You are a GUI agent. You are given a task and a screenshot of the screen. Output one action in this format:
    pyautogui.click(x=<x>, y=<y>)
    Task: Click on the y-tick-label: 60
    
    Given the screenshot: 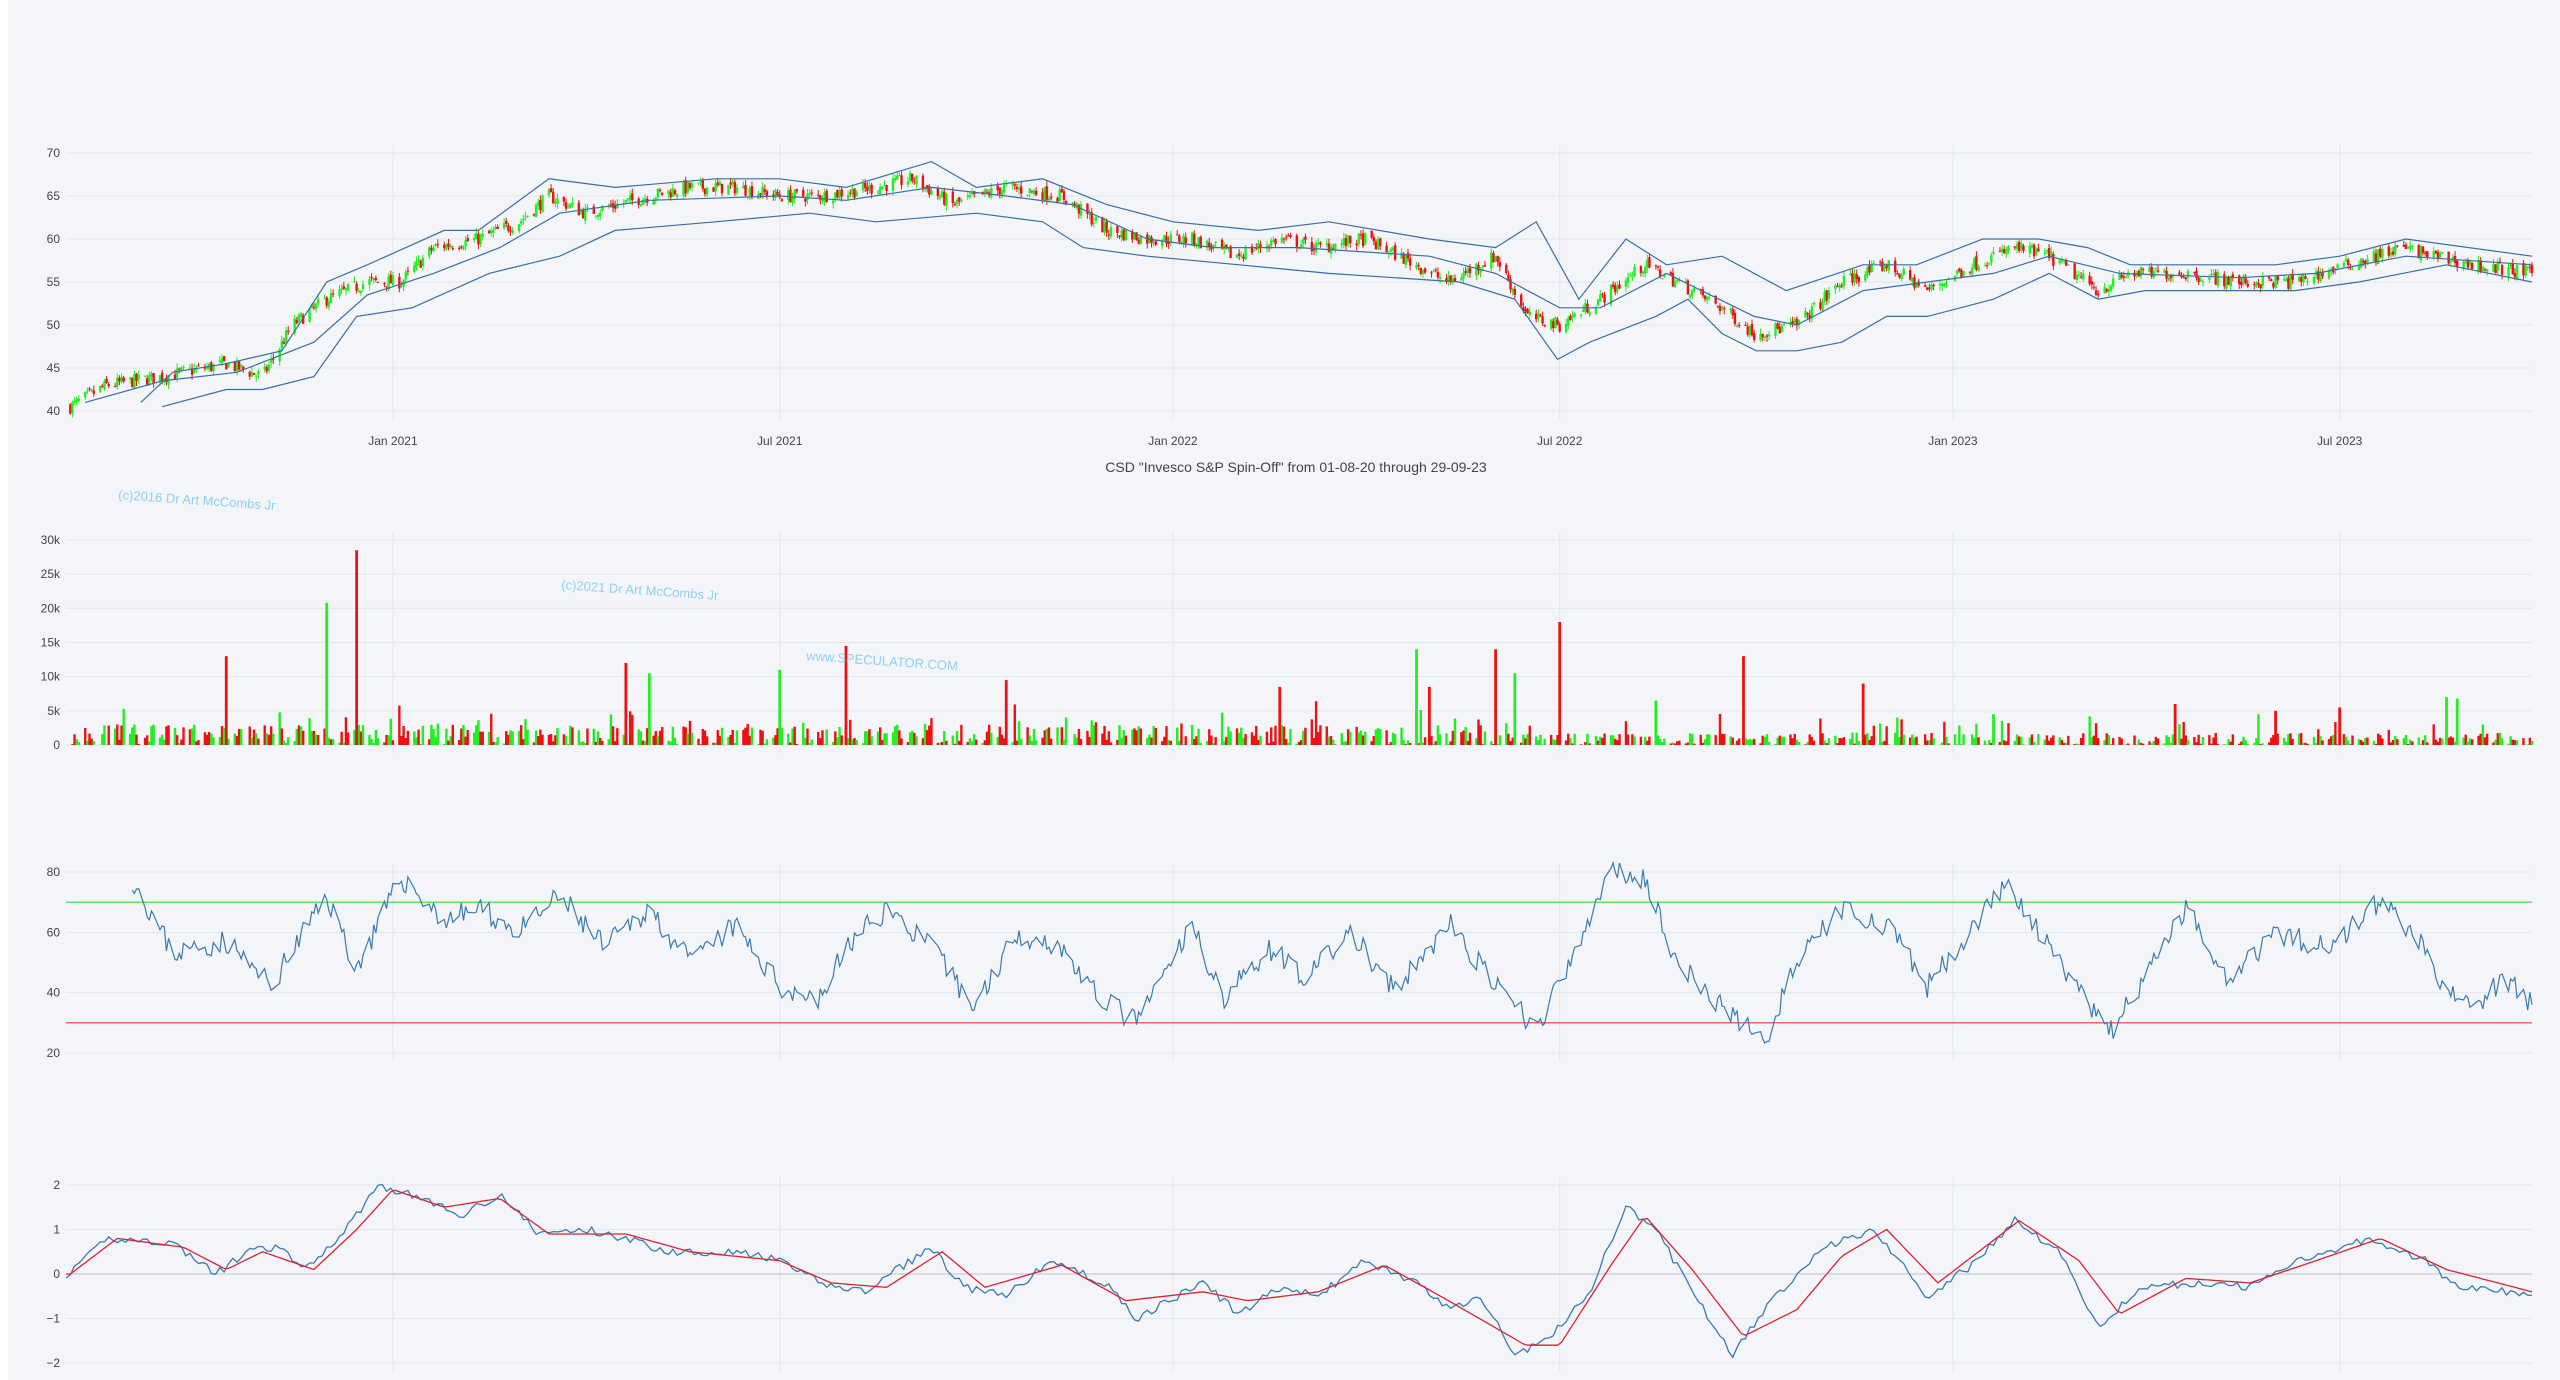 What is the action you would take?
    pyautogui.click(x=54, y=239)
    